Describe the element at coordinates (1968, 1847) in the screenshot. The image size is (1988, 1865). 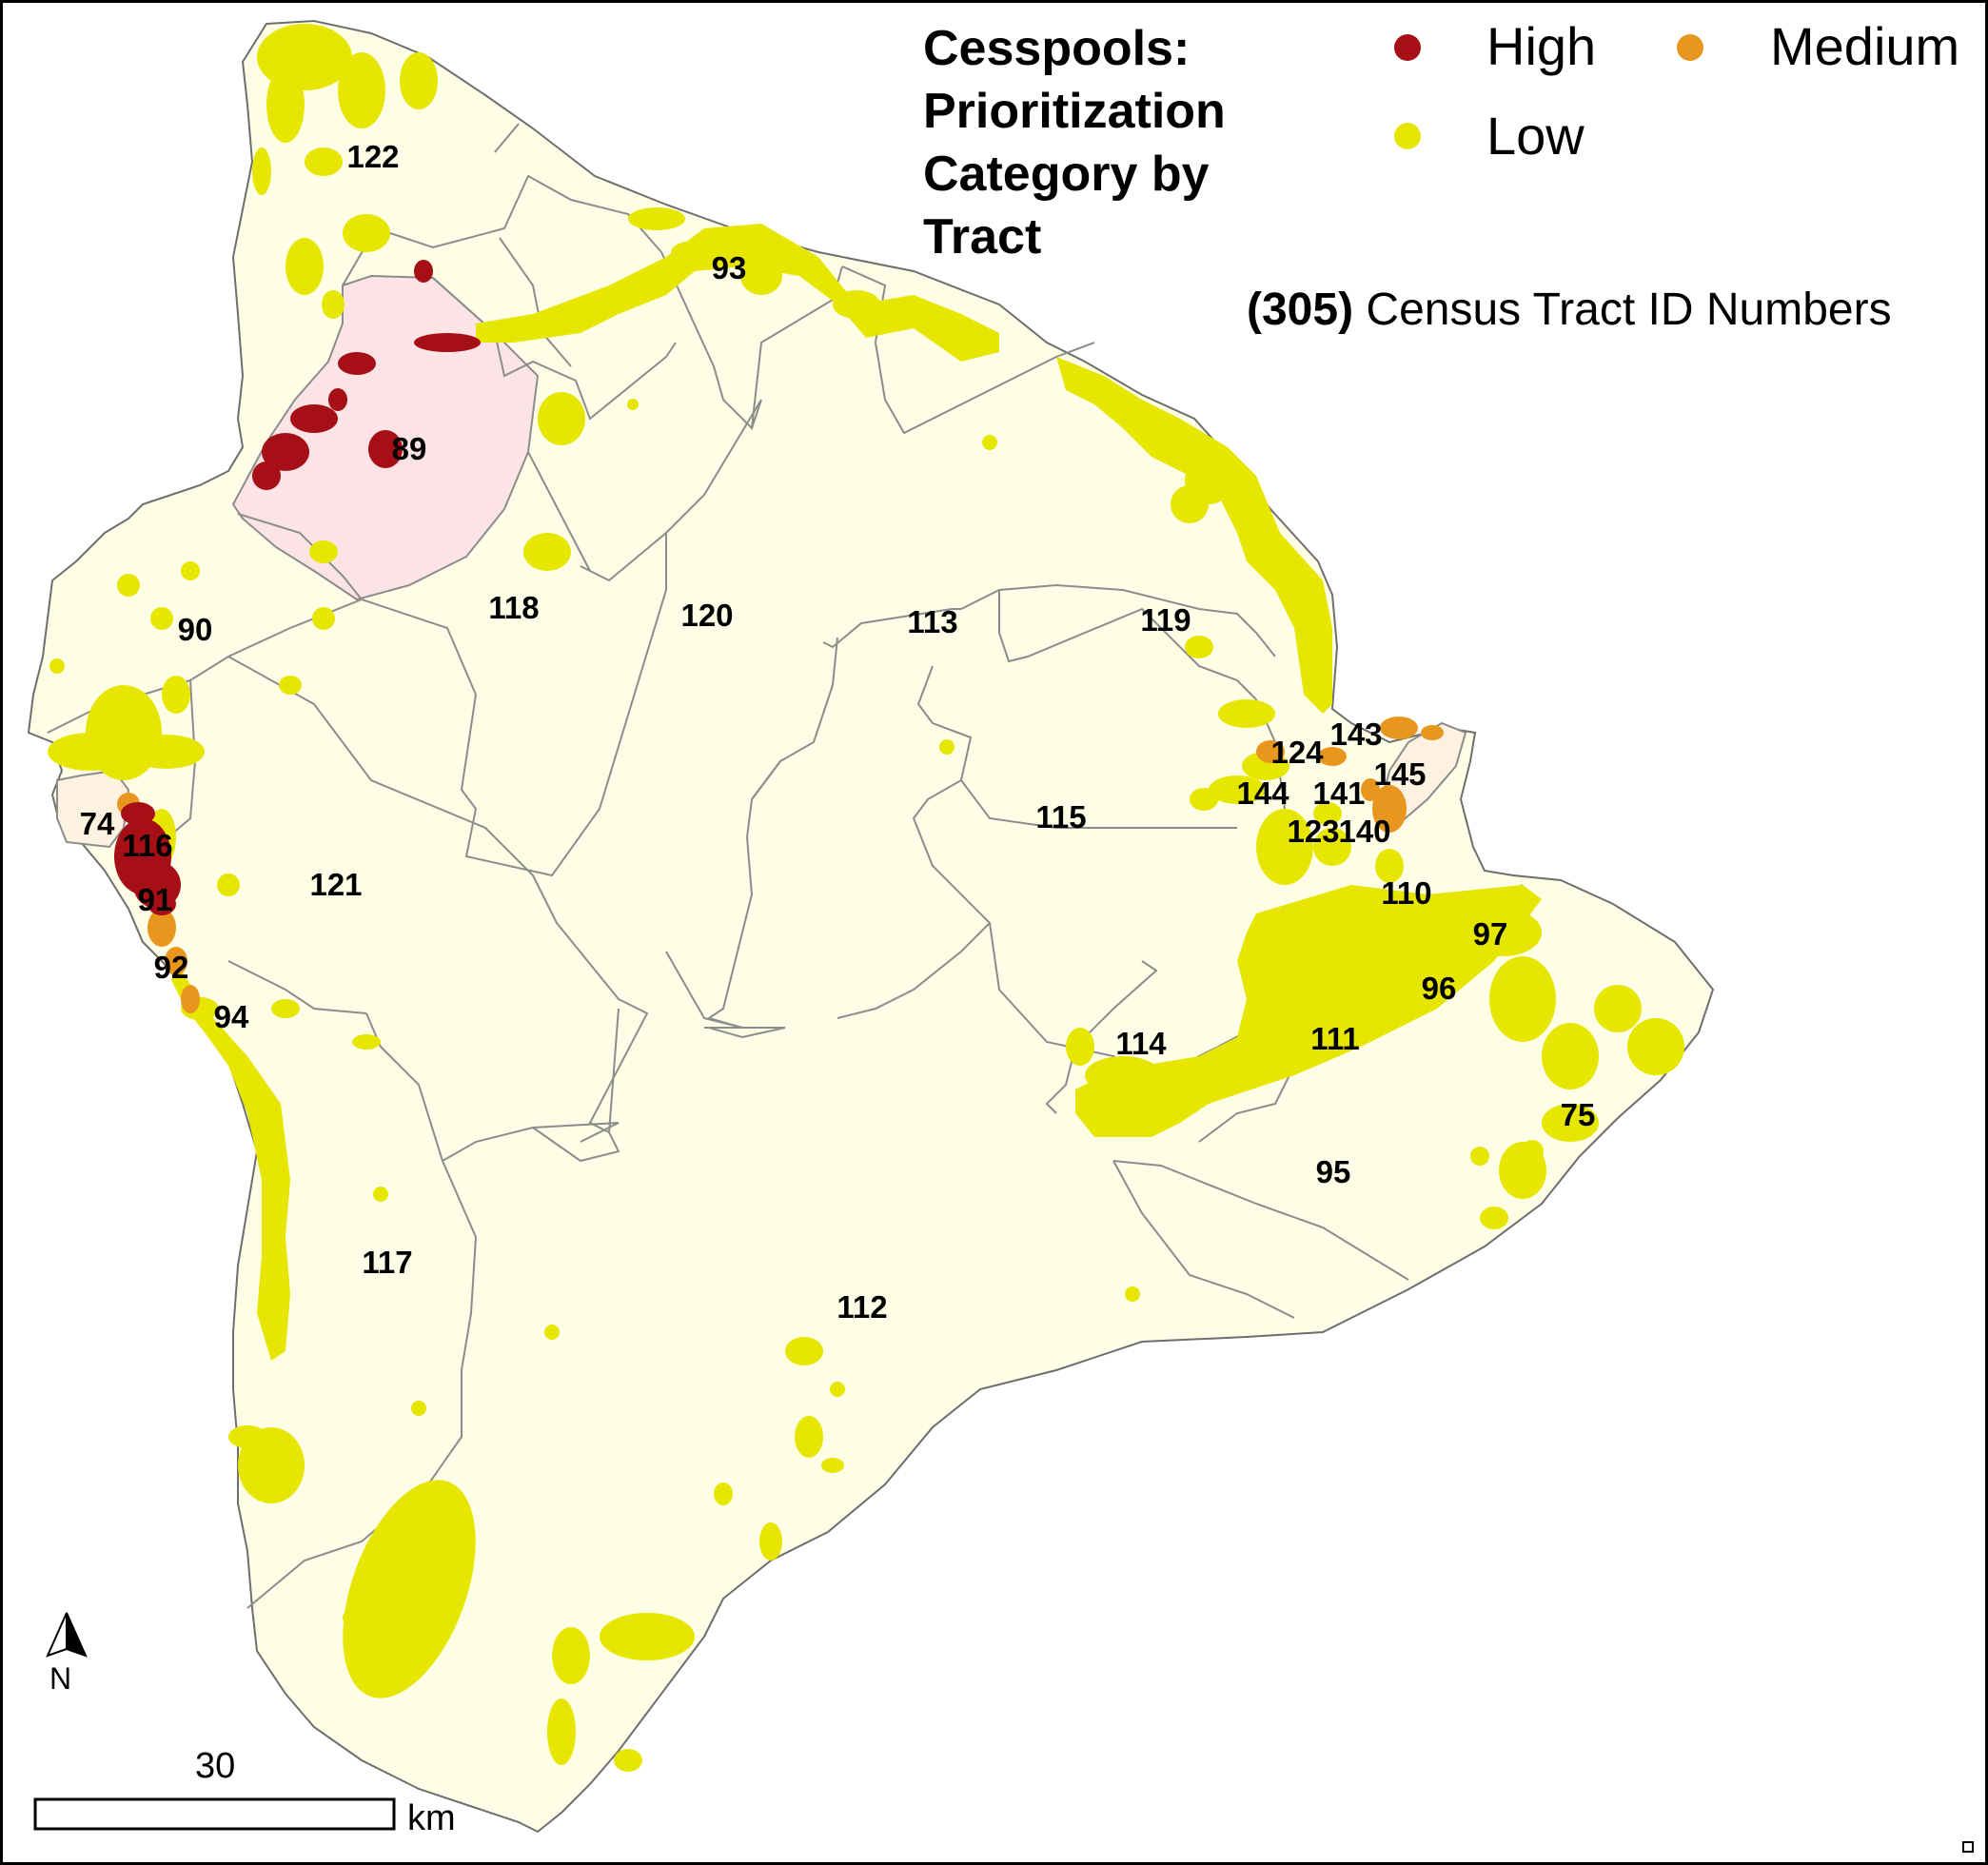
I see `corner-resize-handle` at that location.